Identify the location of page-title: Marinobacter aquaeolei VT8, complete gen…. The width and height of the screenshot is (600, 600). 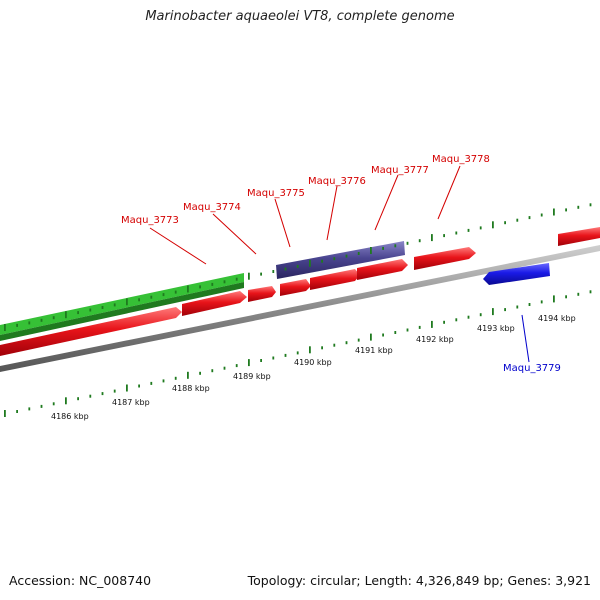
(300, 16).